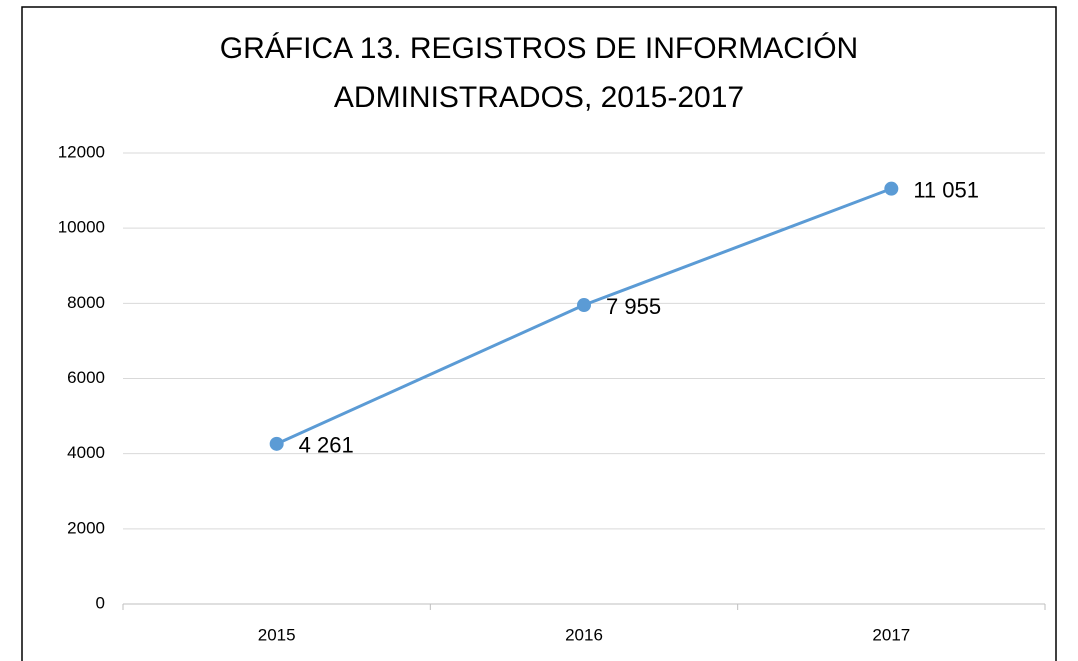 The height and width of the screenshot is (661, 1078). Describe the element at coordinates (946, 189) in the screenshot. I see `data-label: 11 051` at that location.